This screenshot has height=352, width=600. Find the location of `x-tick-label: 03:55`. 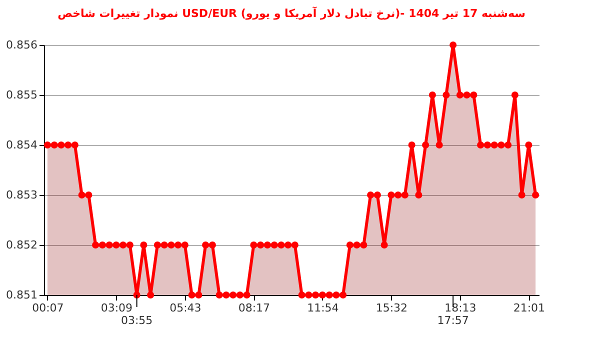

x-tick-label: 03:55 is located at coordinates (136, 320).